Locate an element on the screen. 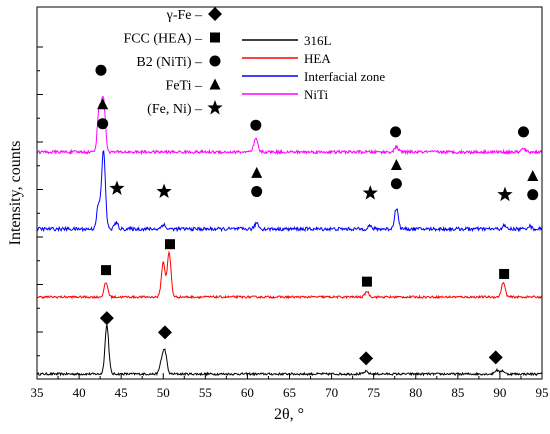  x-tick-label: 85 is located at coordinates (457, 392).